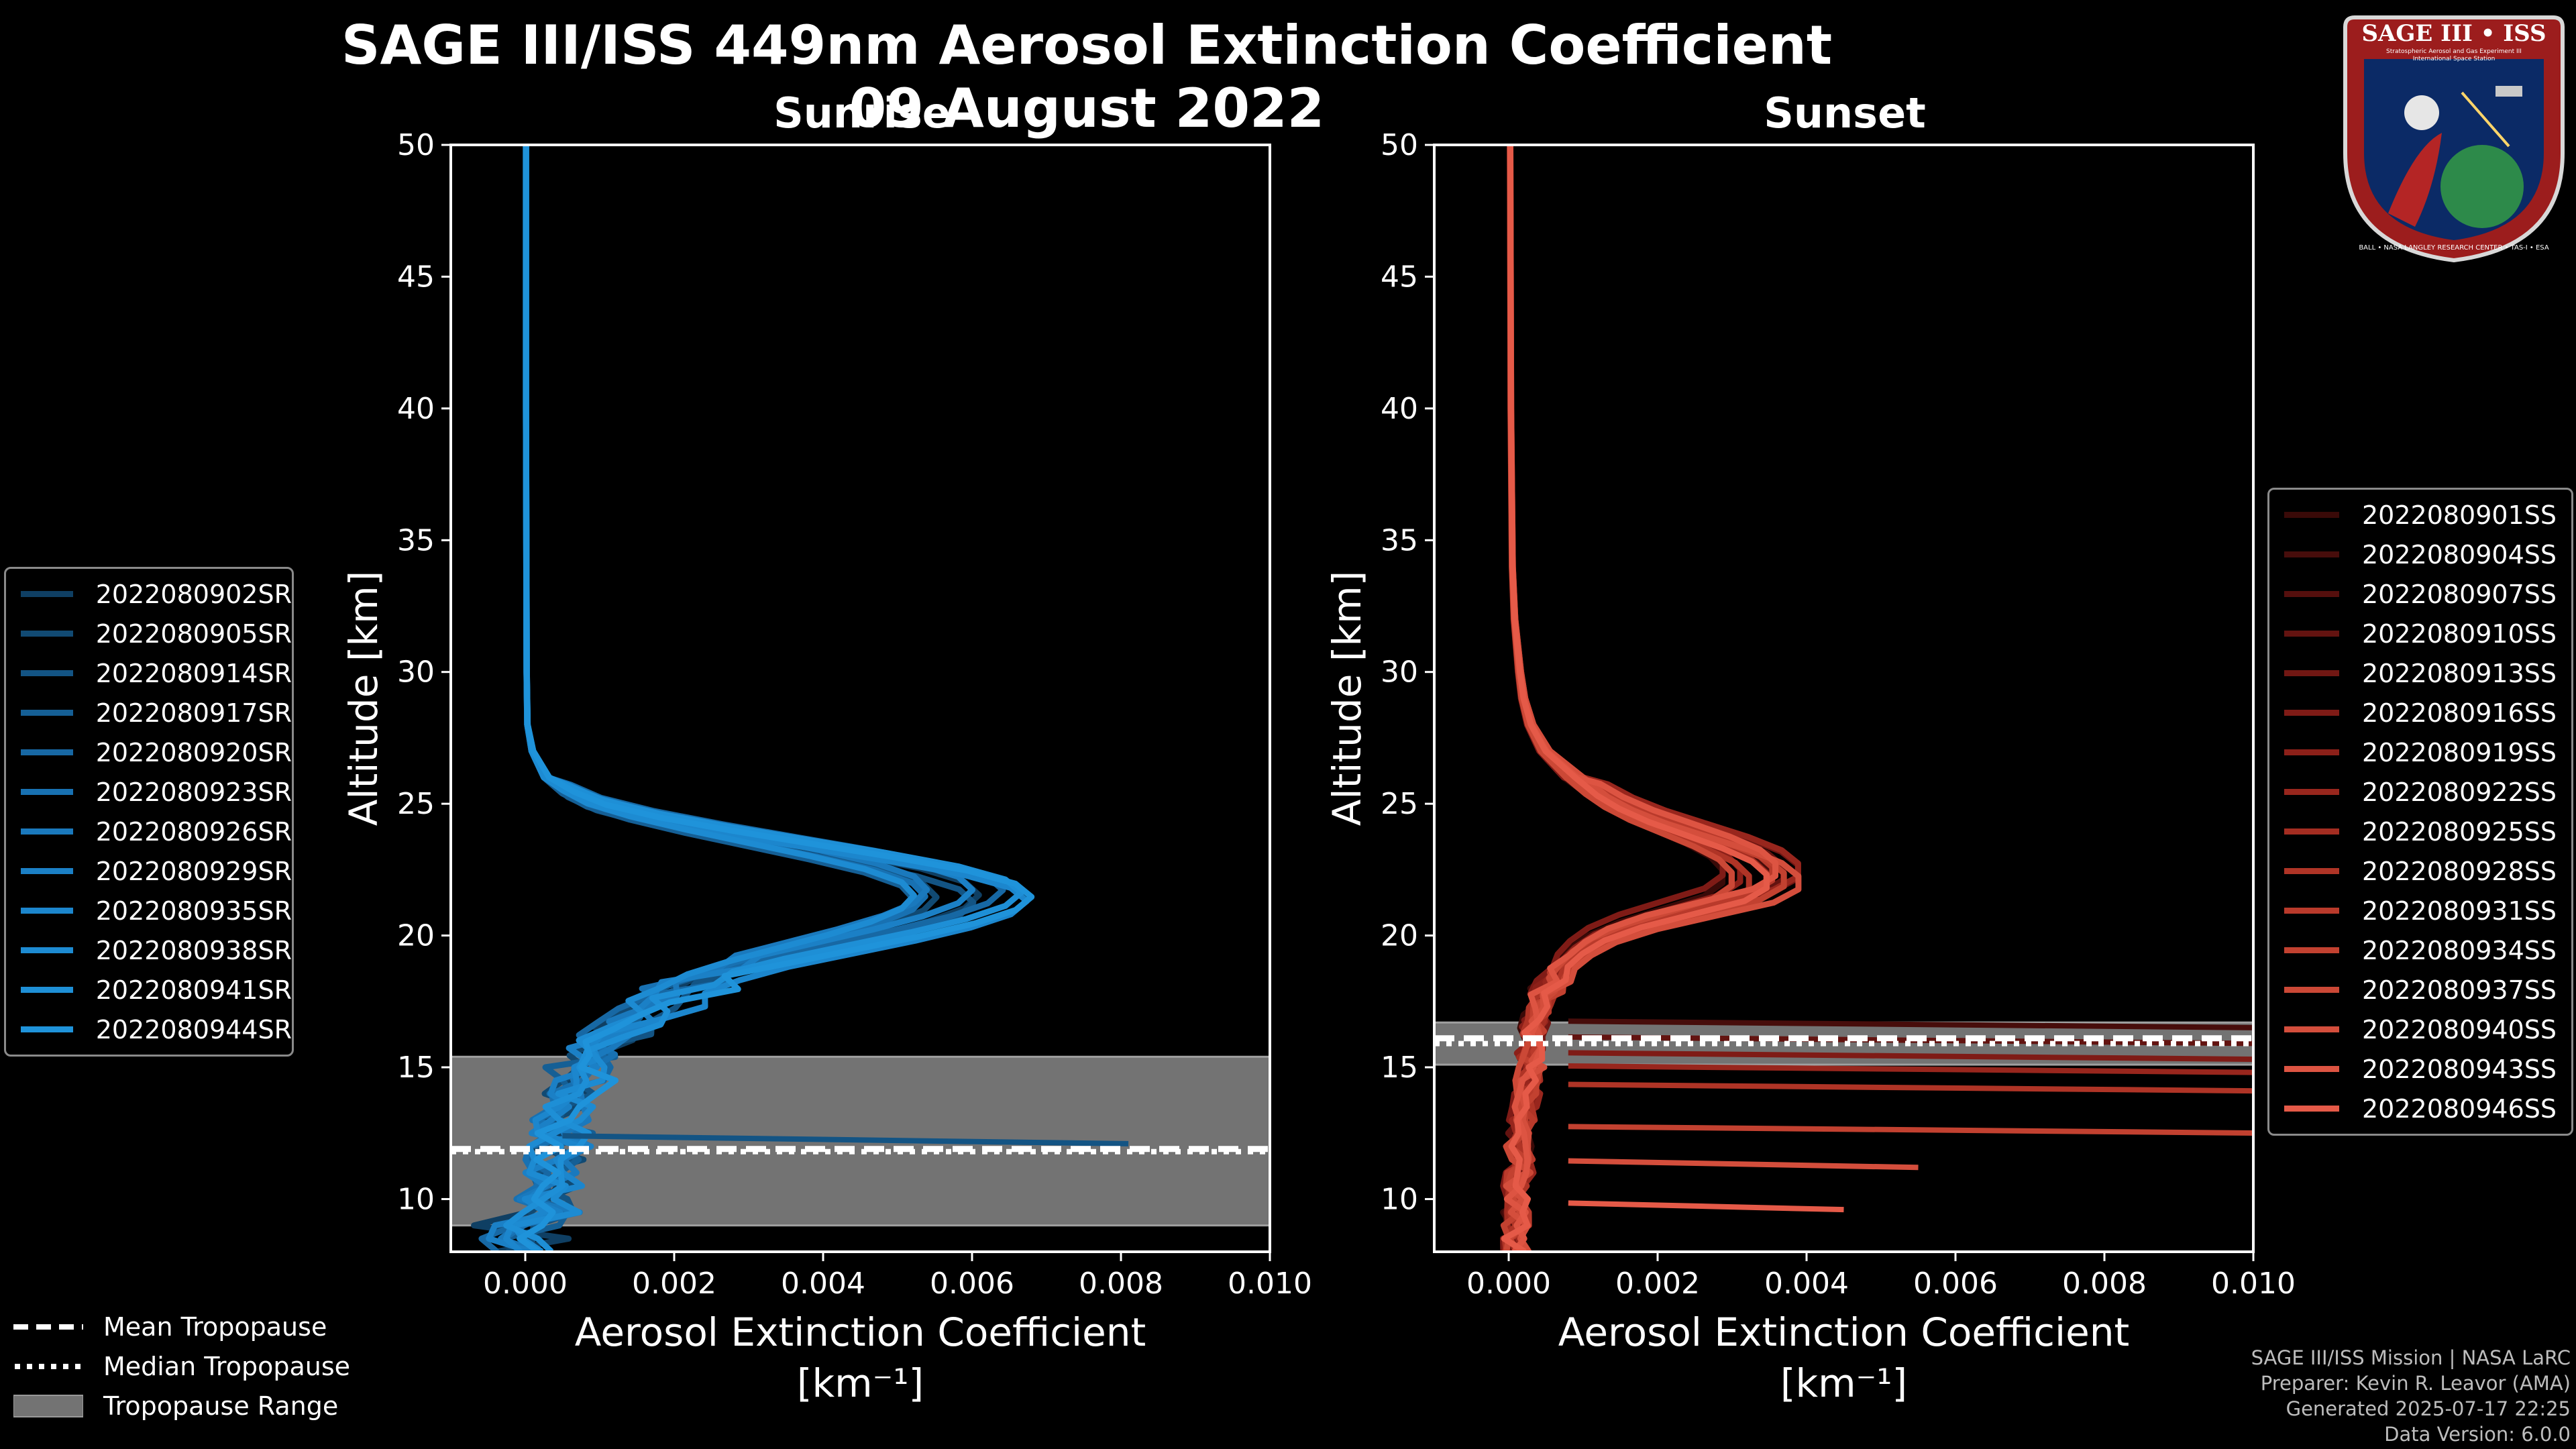 This screenshot has height=1449, width=2576. Describe the element at coordinates (2459, 871) in the screenshot. I see `legend-label: 2022080928SS` at that location.